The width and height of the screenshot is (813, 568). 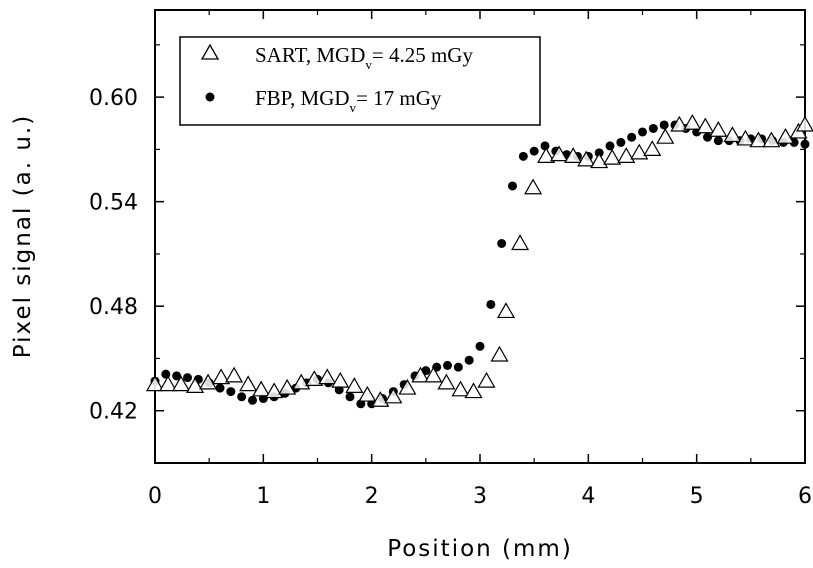 I want to click on legend-marker-fbp, so click(x=210, y=97).